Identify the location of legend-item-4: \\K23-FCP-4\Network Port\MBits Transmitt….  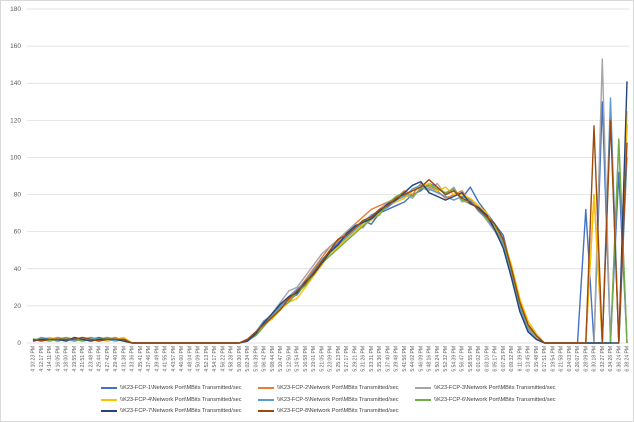
(171, 400).